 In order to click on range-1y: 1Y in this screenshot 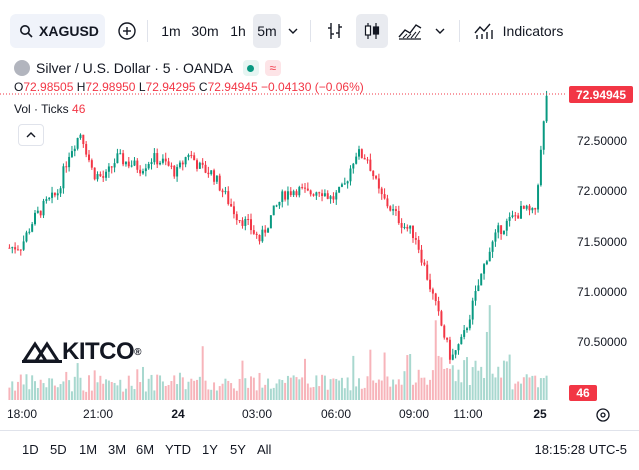, I will do `click(210, 449)`.